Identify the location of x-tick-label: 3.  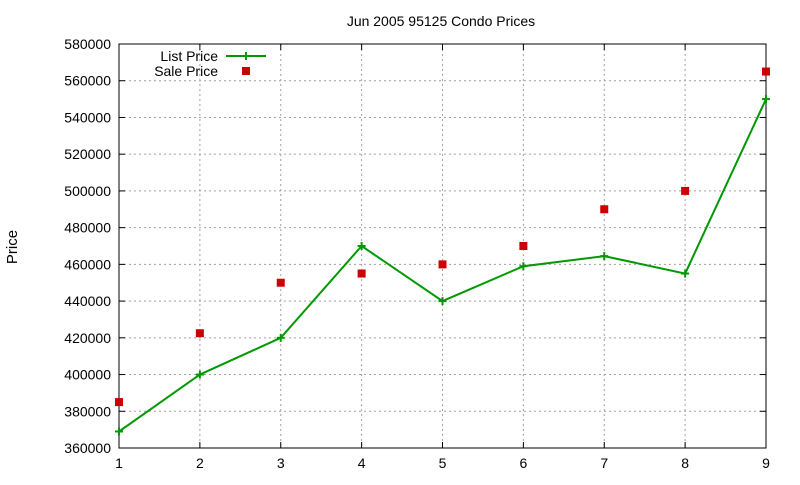
(281, 463).